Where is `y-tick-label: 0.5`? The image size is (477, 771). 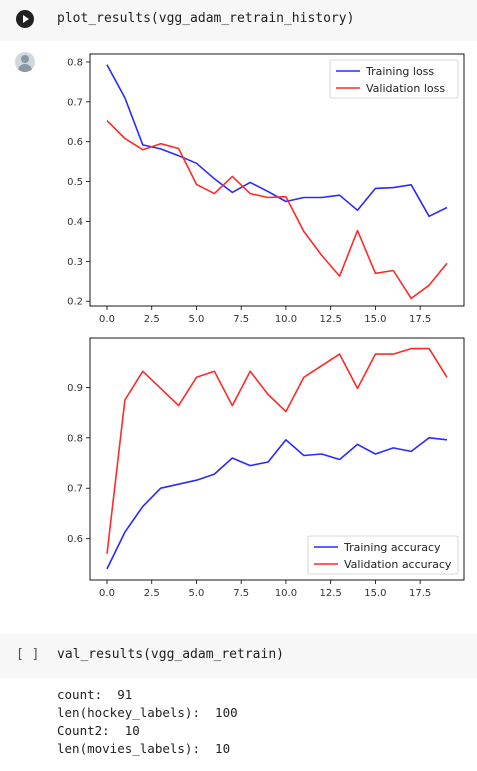
y-tick-label: 0.5 is located at coordinates (75, 182).